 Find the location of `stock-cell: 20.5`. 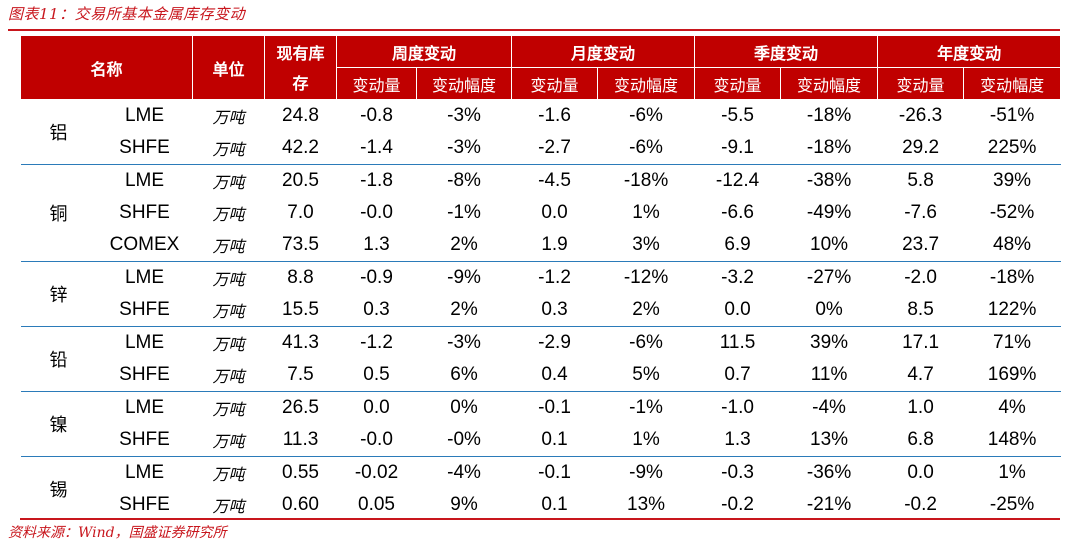

stock-cell: 20.5 is located at coordinates (300, 180).